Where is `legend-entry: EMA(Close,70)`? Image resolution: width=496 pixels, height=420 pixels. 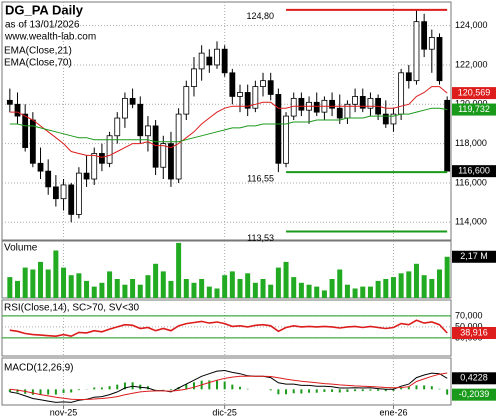
legend-entry: EMA(Close,70) is located at coordinates (38, 63).